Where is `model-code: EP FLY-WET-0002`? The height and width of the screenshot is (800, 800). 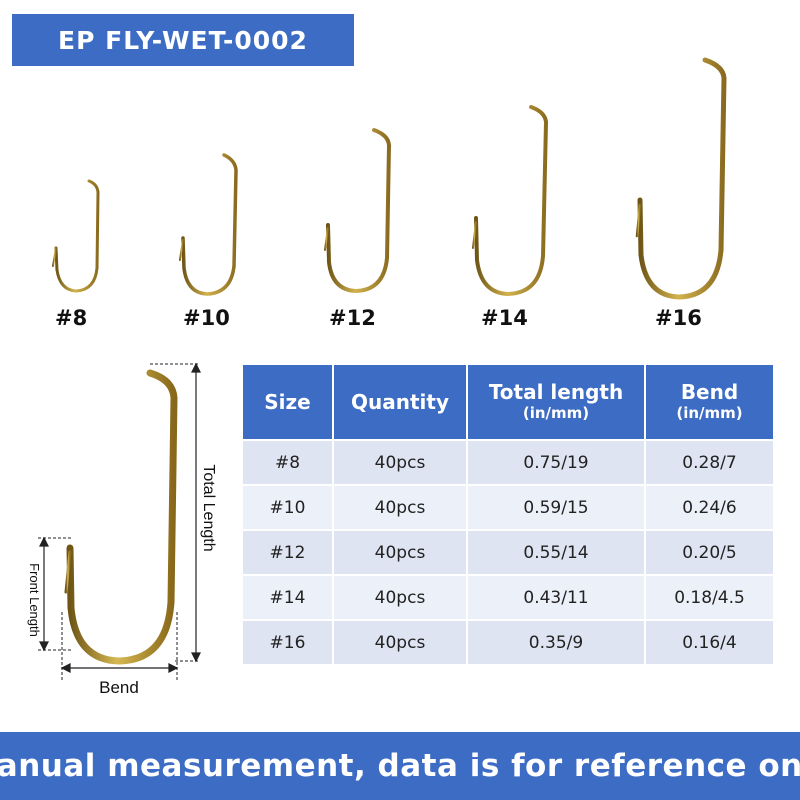
model-code: EP FLY-WET-0002 is located at coordinates (183, 40).